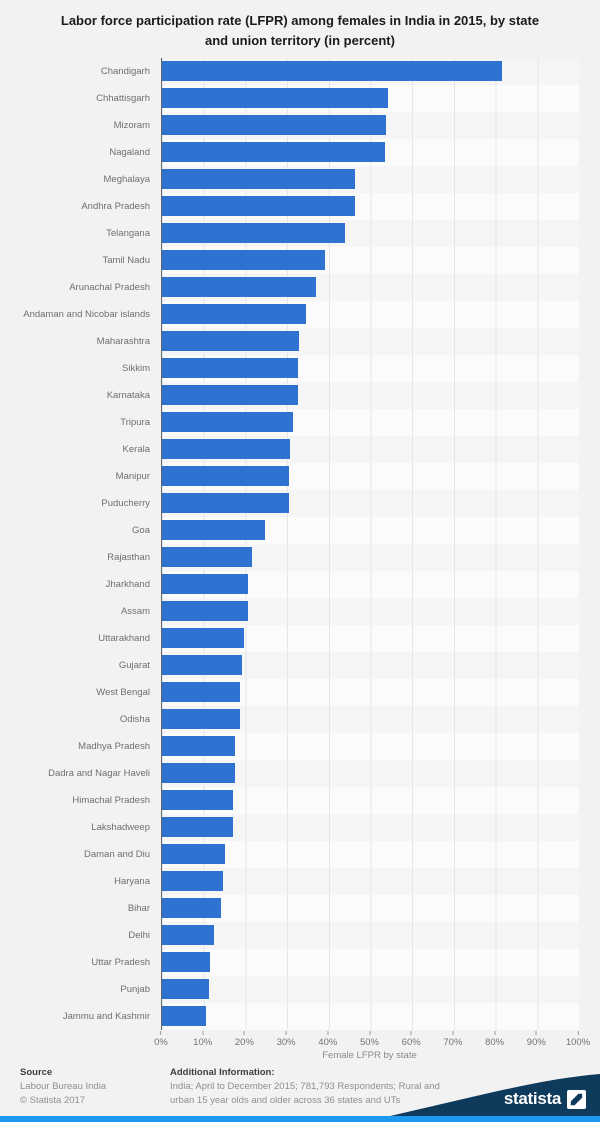  What do you see at coordinates (120, 827) in the screenshot?
I see `category-label: Lakshadweep` at bounding box center [120, 827].